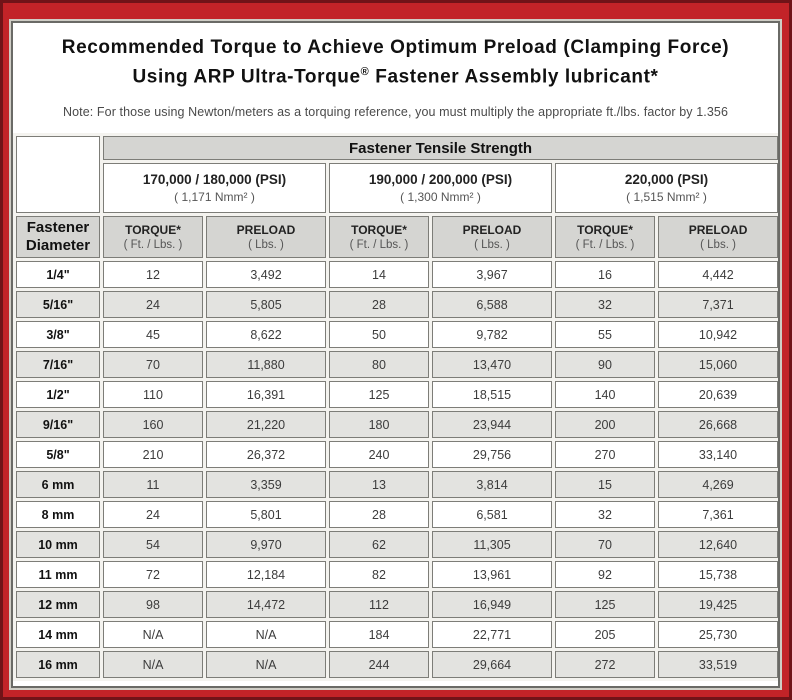  I want to click on diameter-cell: 9/16", so click(58, 425).